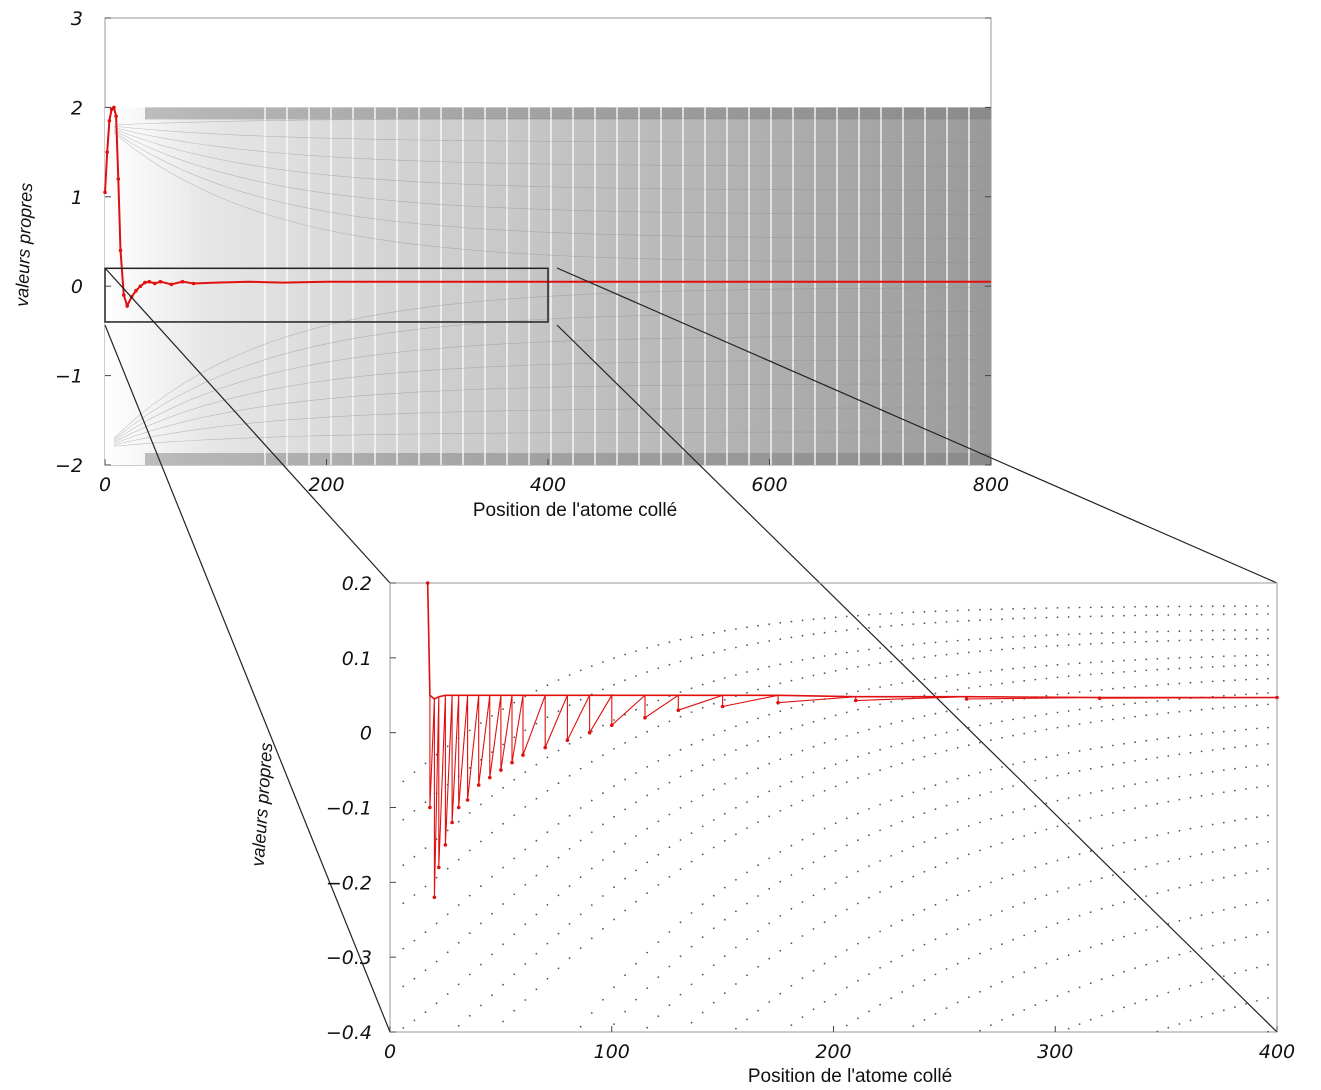  I want to click on overview-y-axis-label: valeurs propres, so click(24, 244).